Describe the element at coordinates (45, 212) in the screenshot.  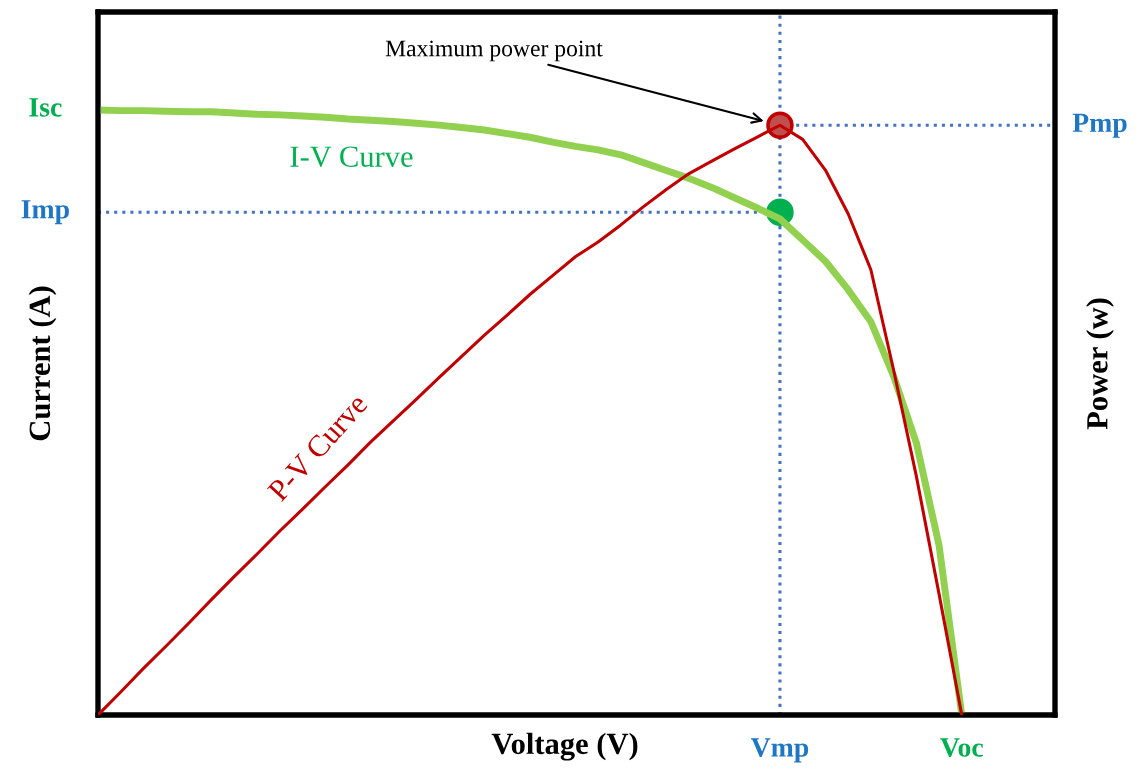
I see `text: Imp` at that location.